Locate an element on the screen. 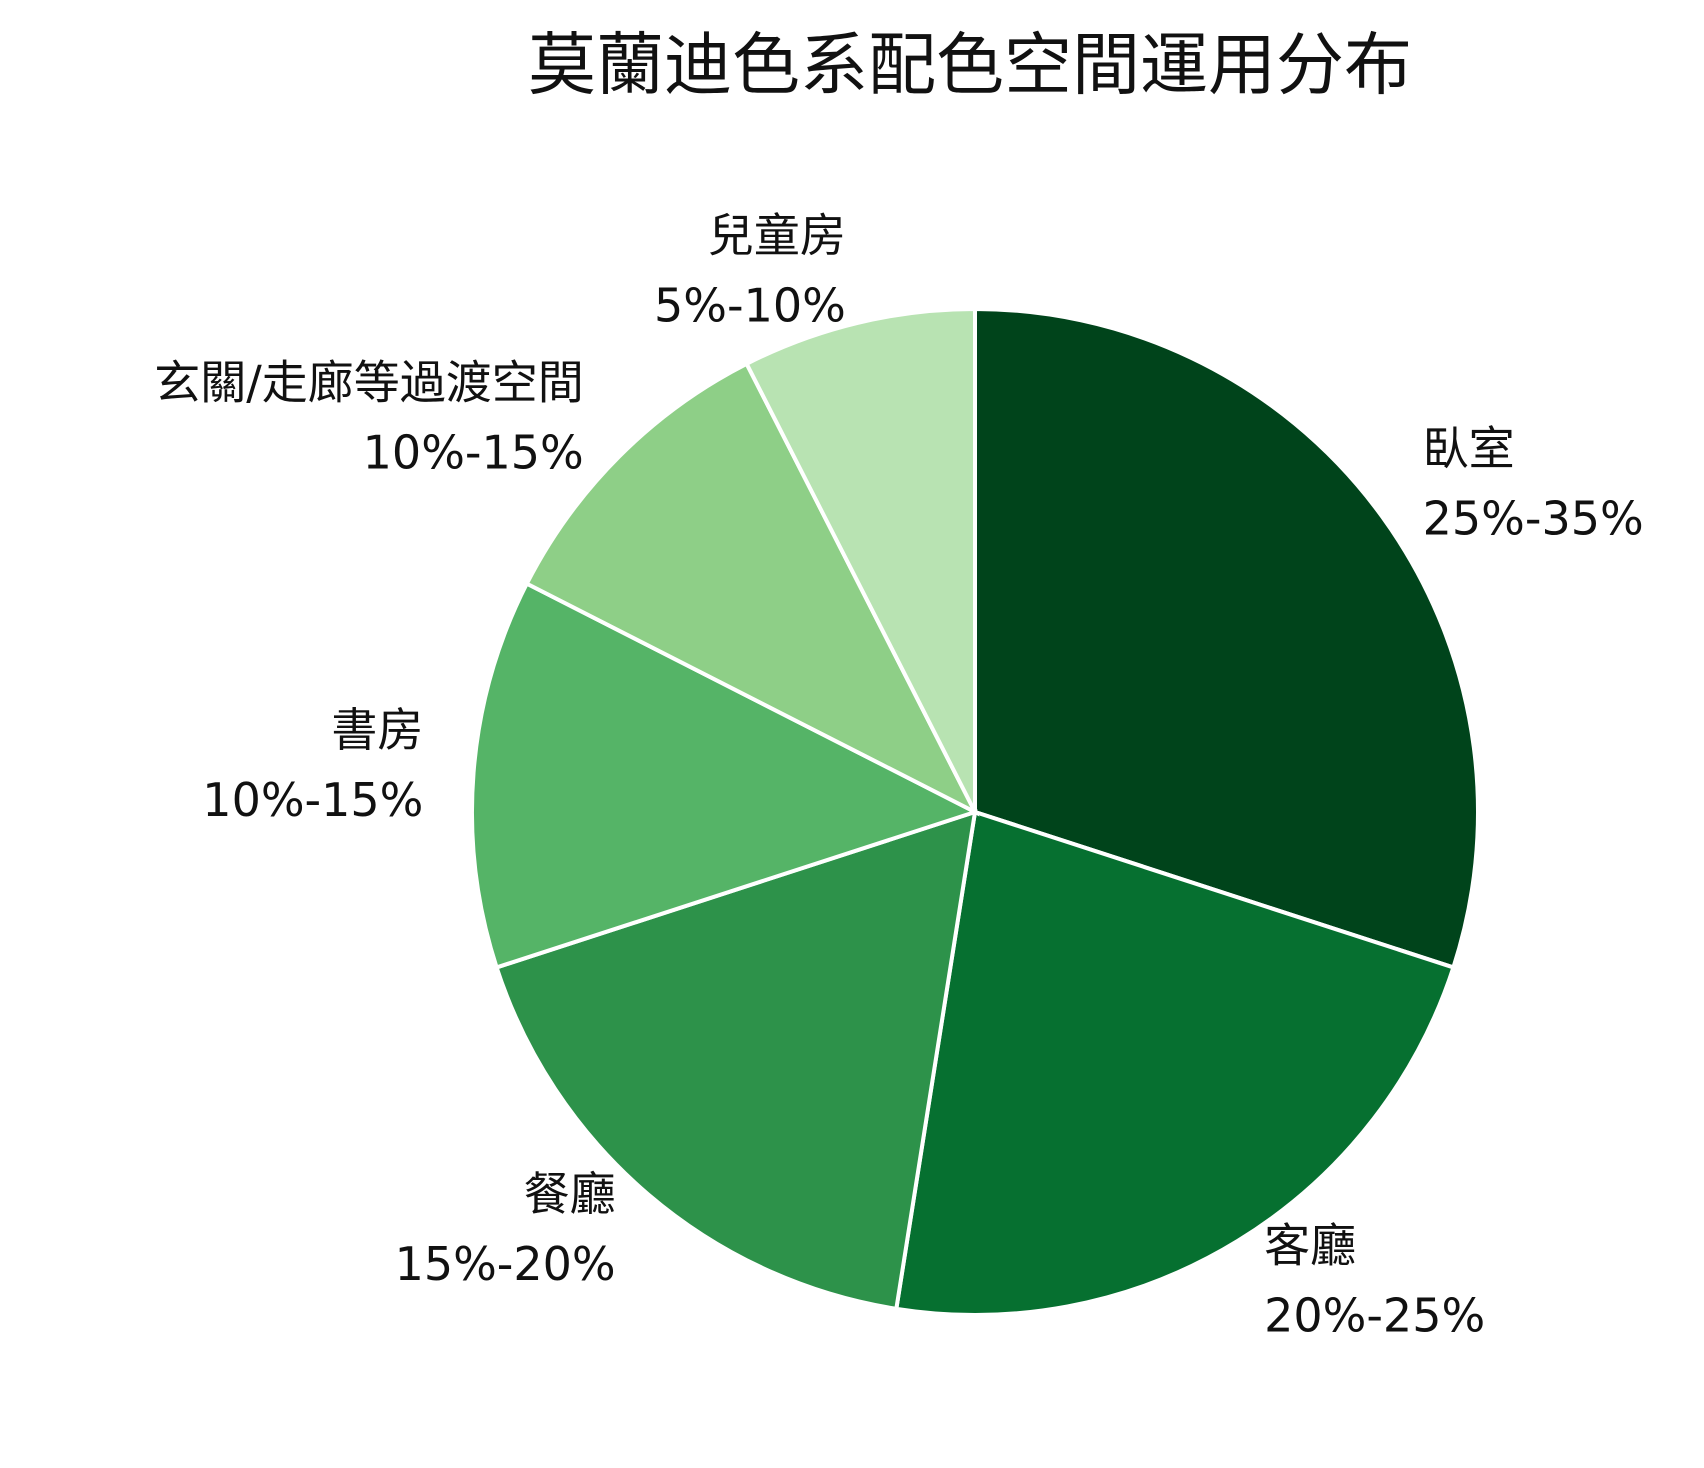 This screenshot has height=1468, width=1704. slice-label: 臥室 is located at coordinates (1469, 448).